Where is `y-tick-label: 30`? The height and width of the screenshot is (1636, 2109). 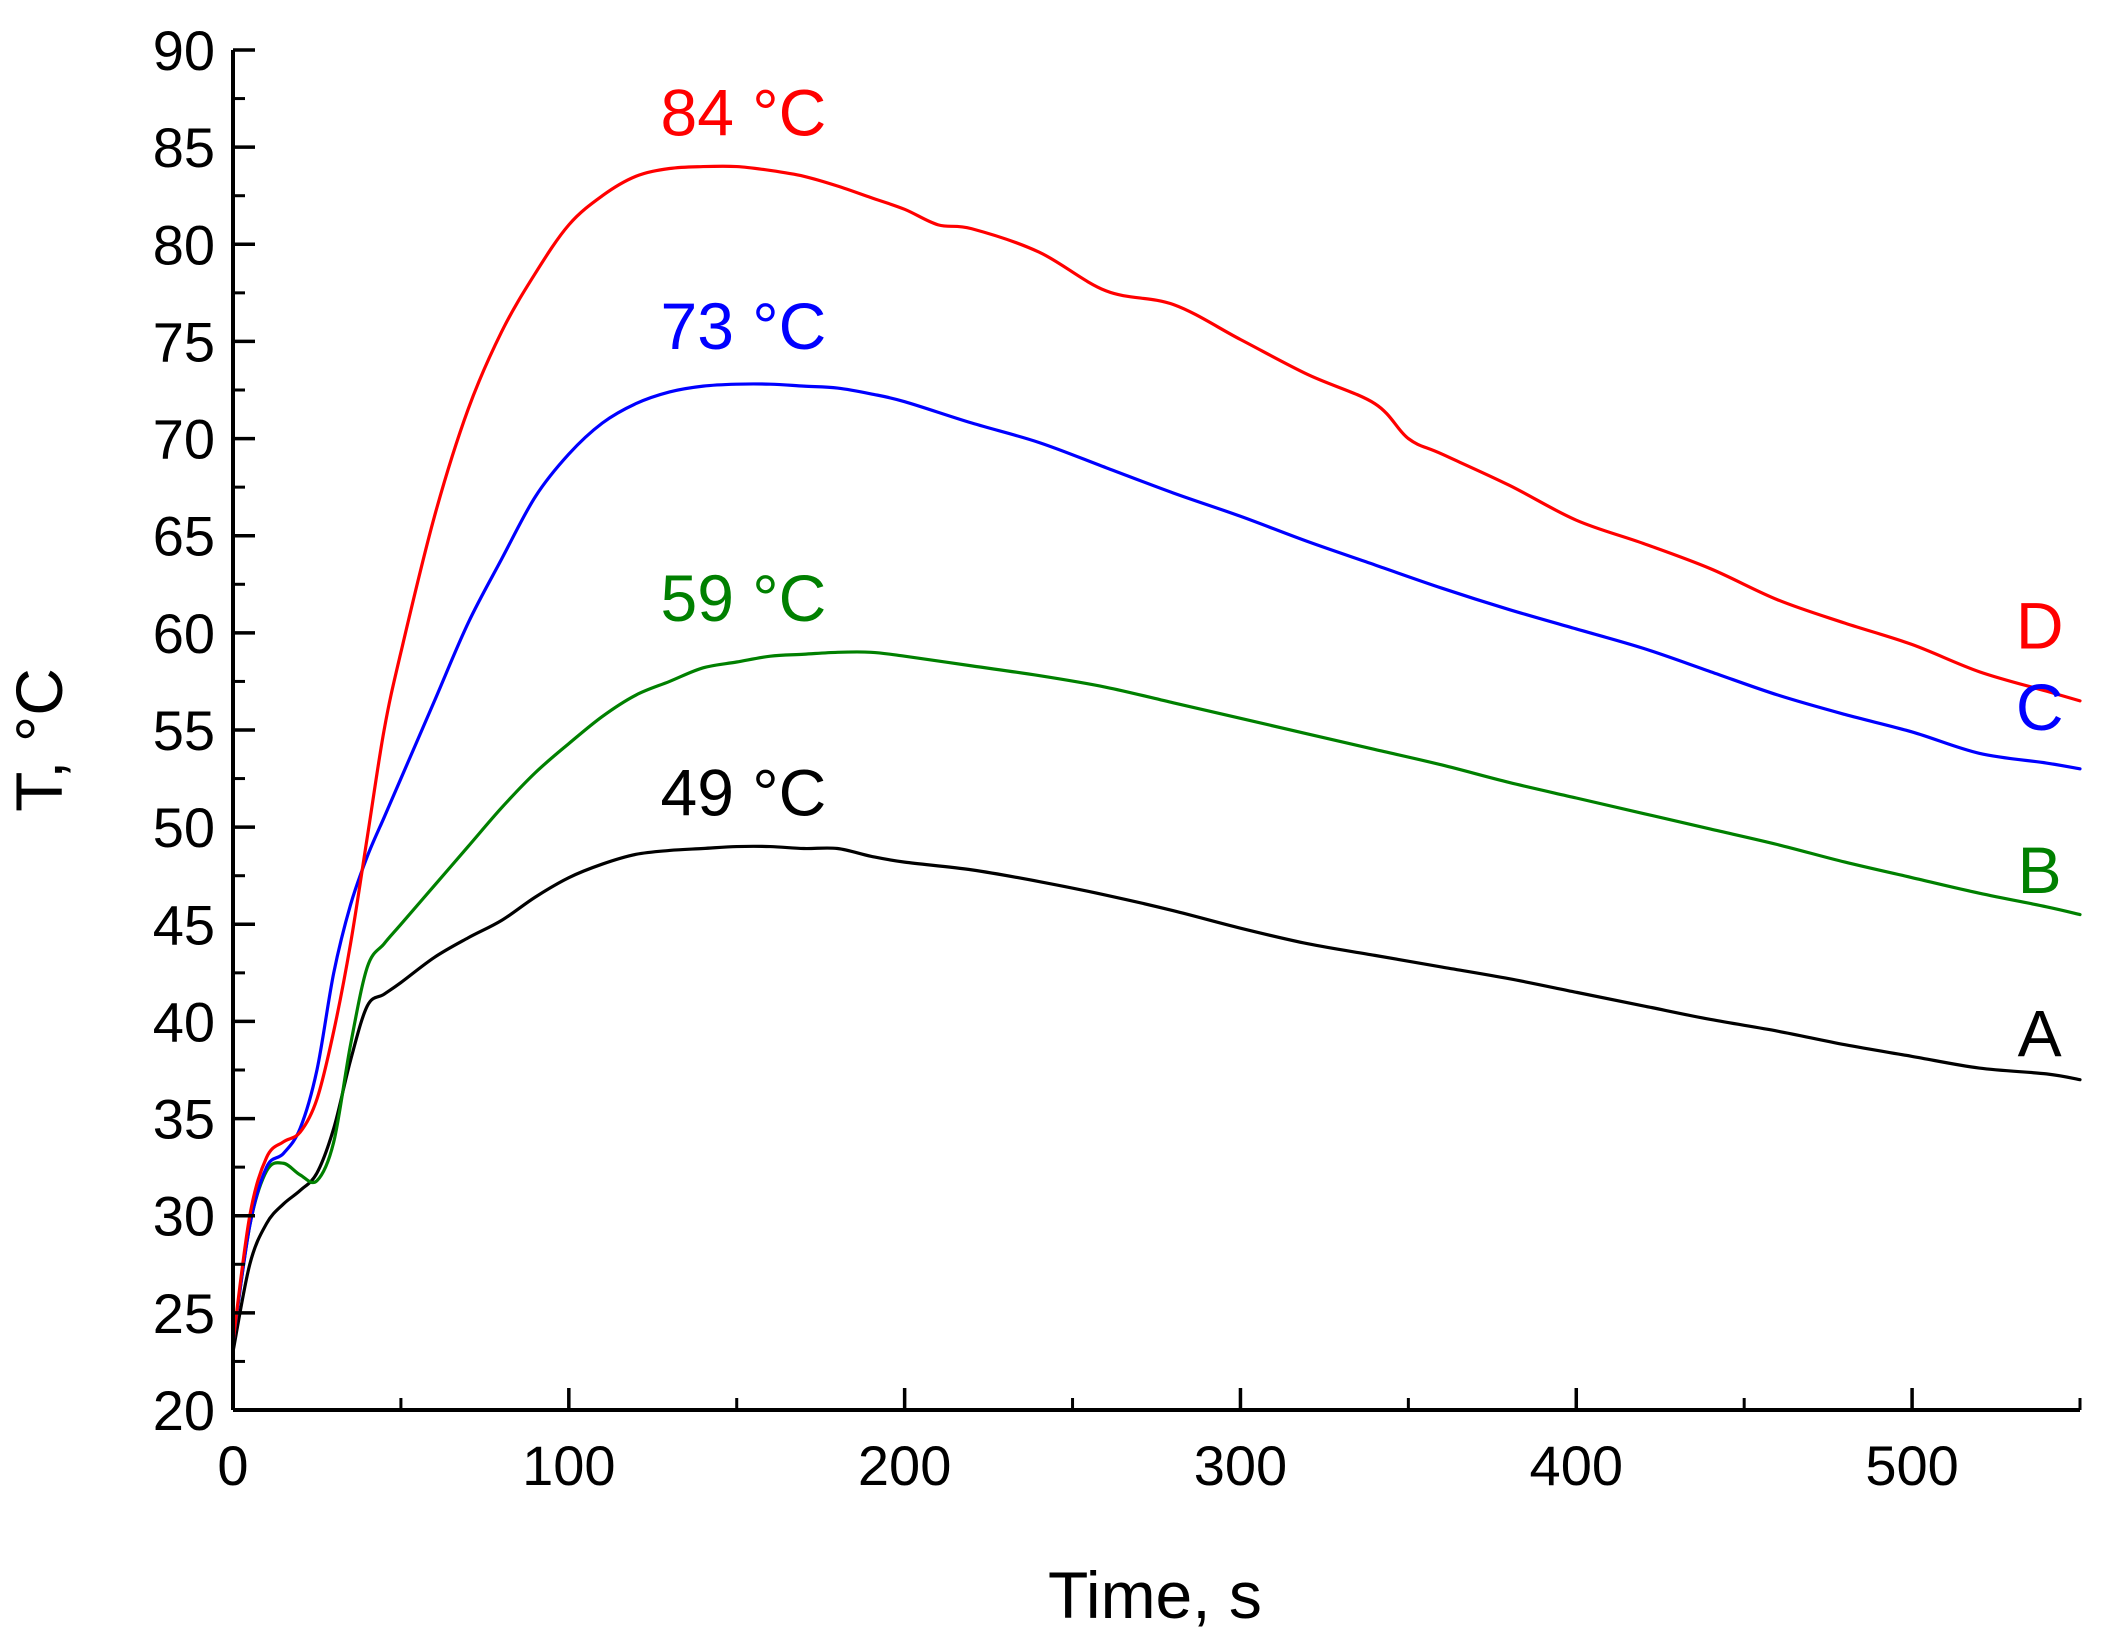 y-tick-label: 30 is located at coordinates (184, 1216).